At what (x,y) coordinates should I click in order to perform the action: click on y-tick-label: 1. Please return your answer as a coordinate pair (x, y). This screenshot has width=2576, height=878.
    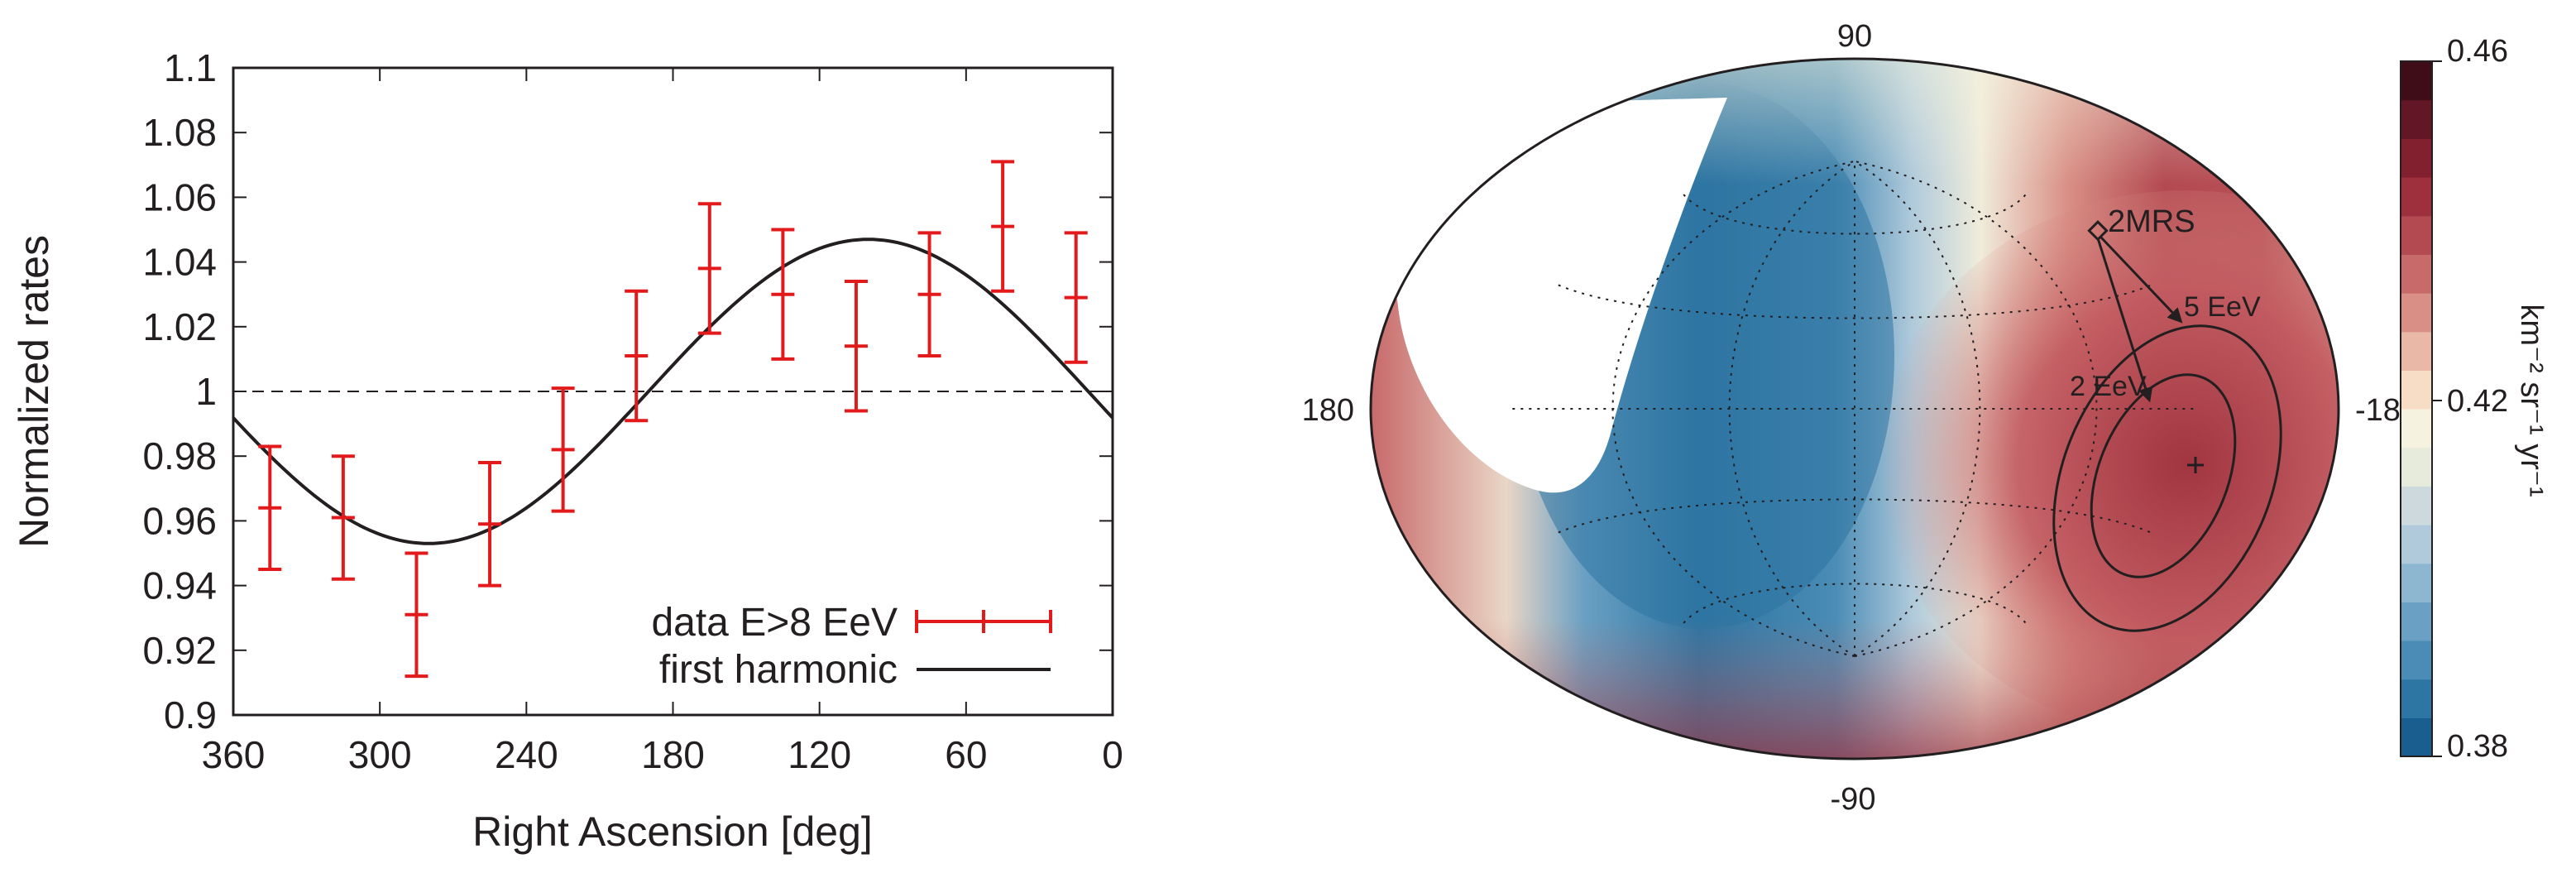
    Looking at the image, I should click on (206, 391).